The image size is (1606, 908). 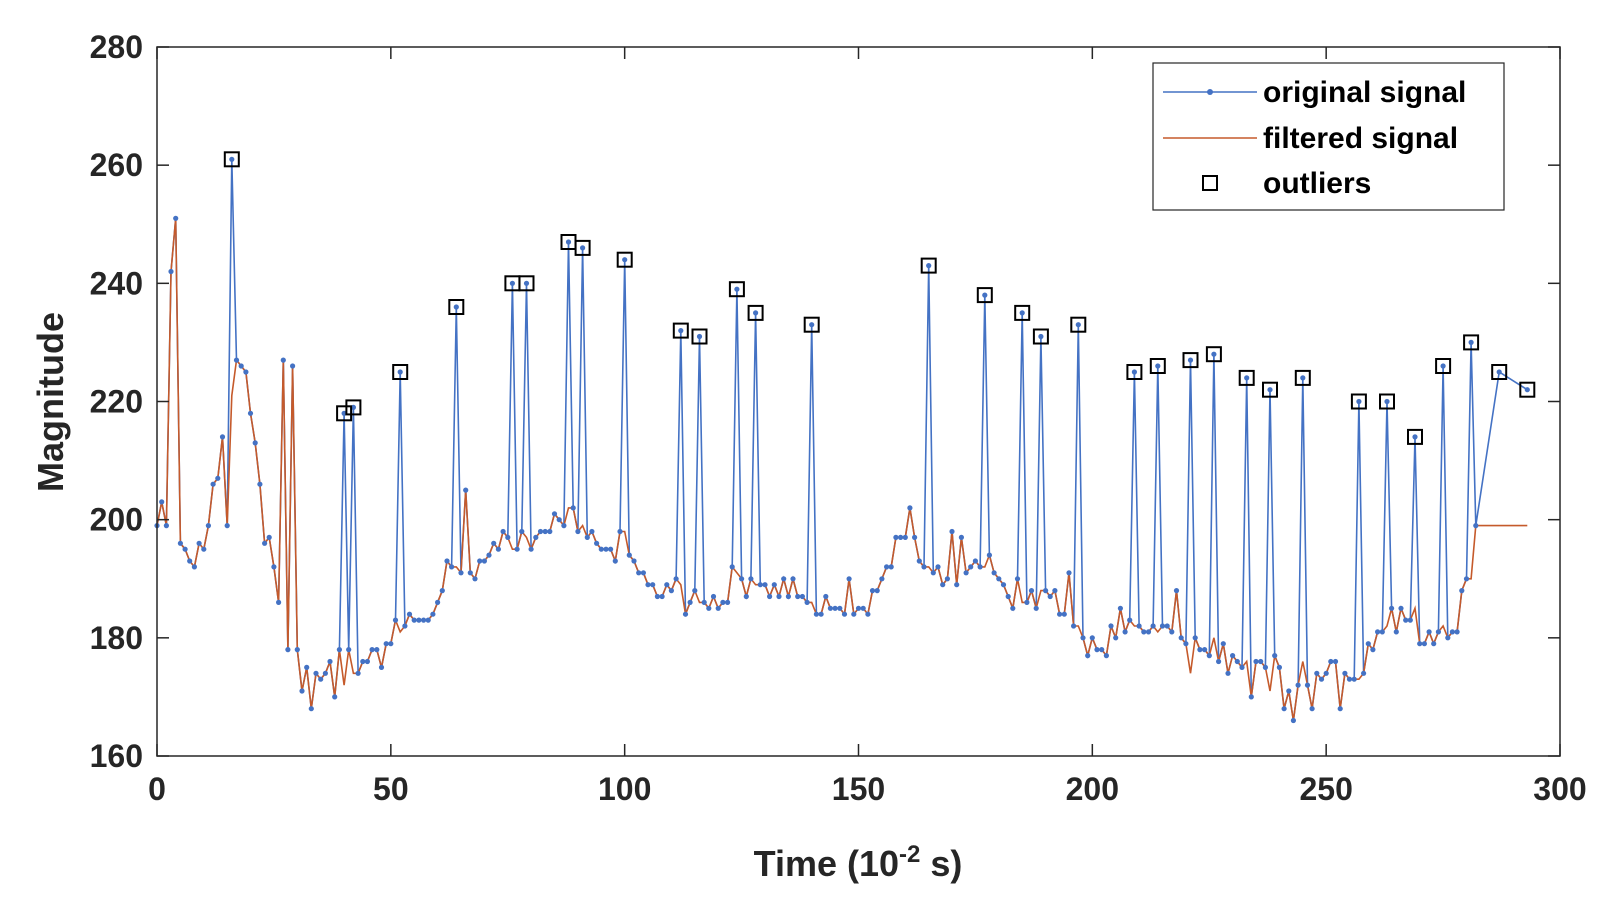 What do you see at coordinates (1364, 92) in the screenshot?
I see `legend-original-label: original signal` at bounding box center [1364, 92].